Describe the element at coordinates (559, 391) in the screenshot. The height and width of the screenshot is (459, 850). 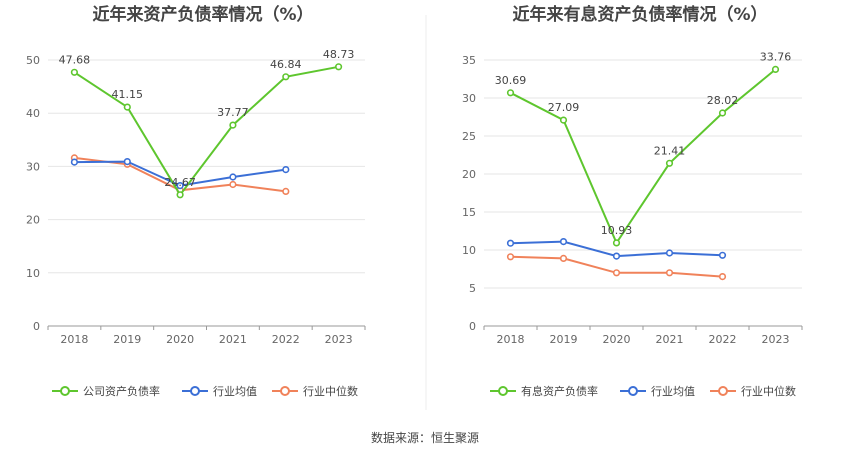
I see `legend-label: 有息资产负债率` at that location.